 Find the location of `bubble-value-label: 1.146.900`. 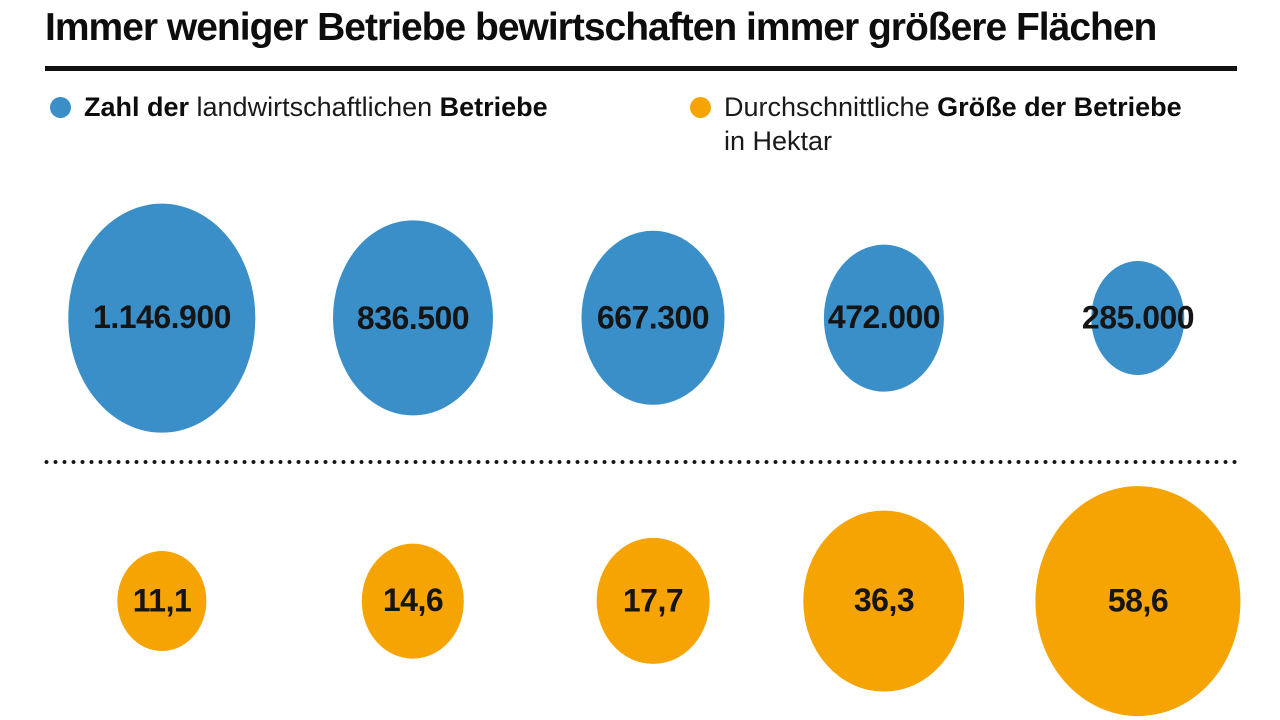

bubble-value-label: 1.146.900 is located at coordinates (162, 317).